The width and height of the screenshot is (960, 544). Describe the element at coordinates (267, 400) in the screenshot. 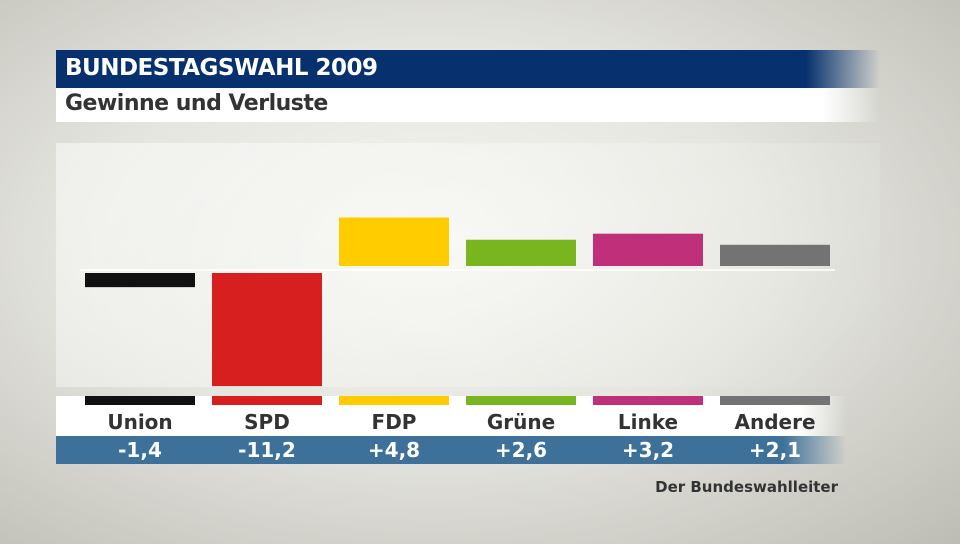

I see `color-key-spd` at that location.